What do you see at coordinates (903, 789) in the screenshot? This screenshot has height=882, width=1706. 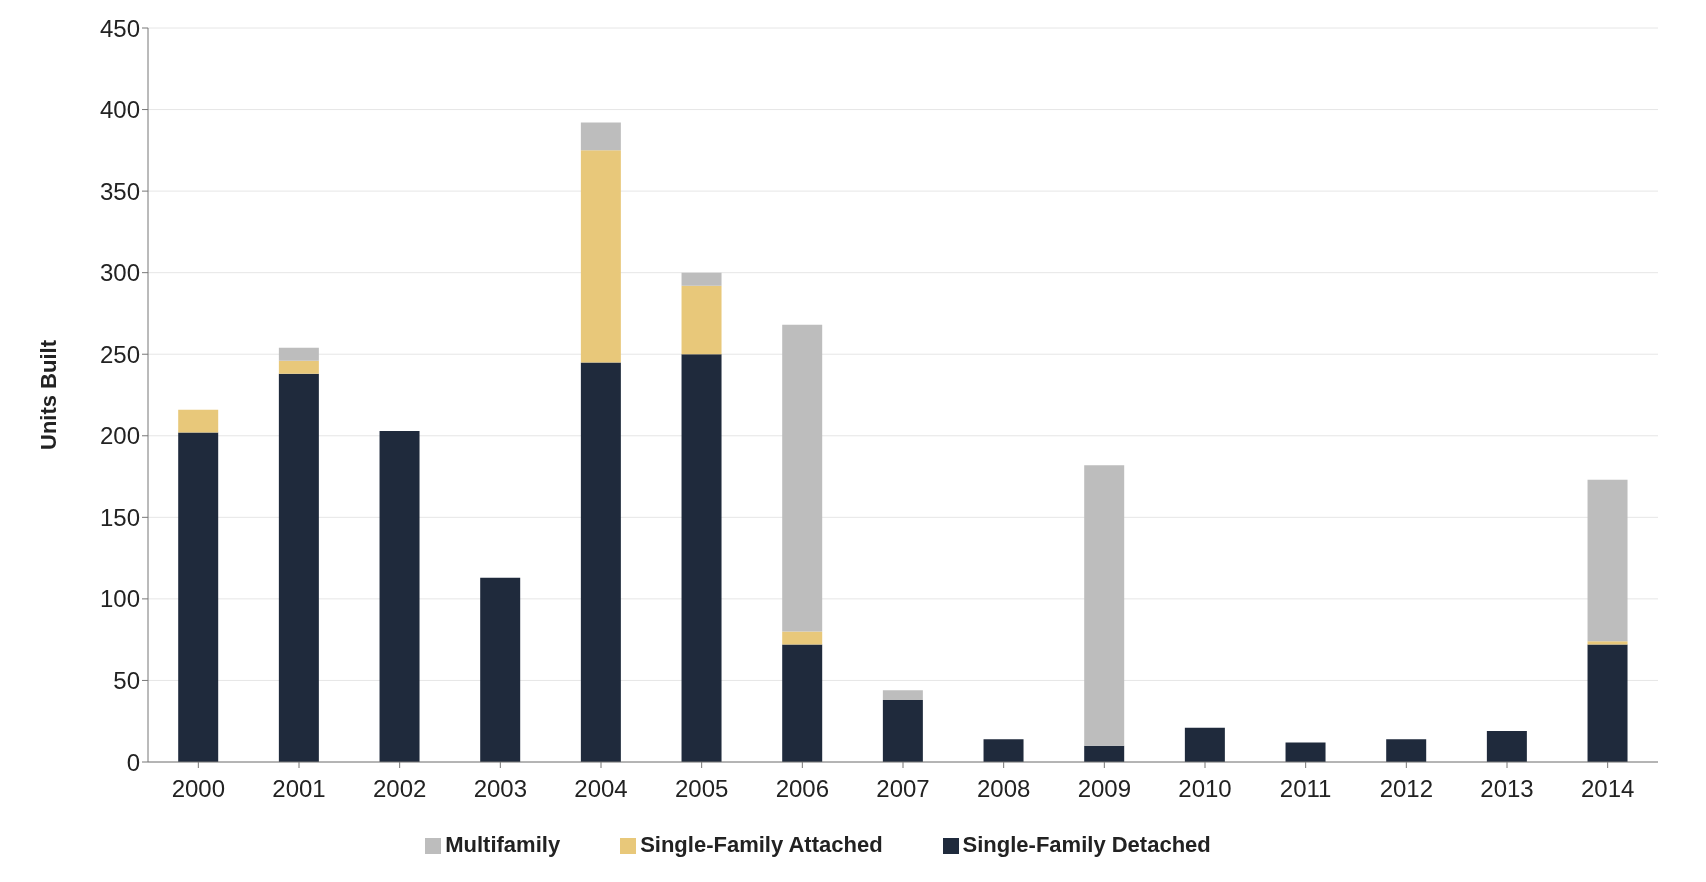 I see `x-tick-label: 2007` at bounding box center [903, 789].